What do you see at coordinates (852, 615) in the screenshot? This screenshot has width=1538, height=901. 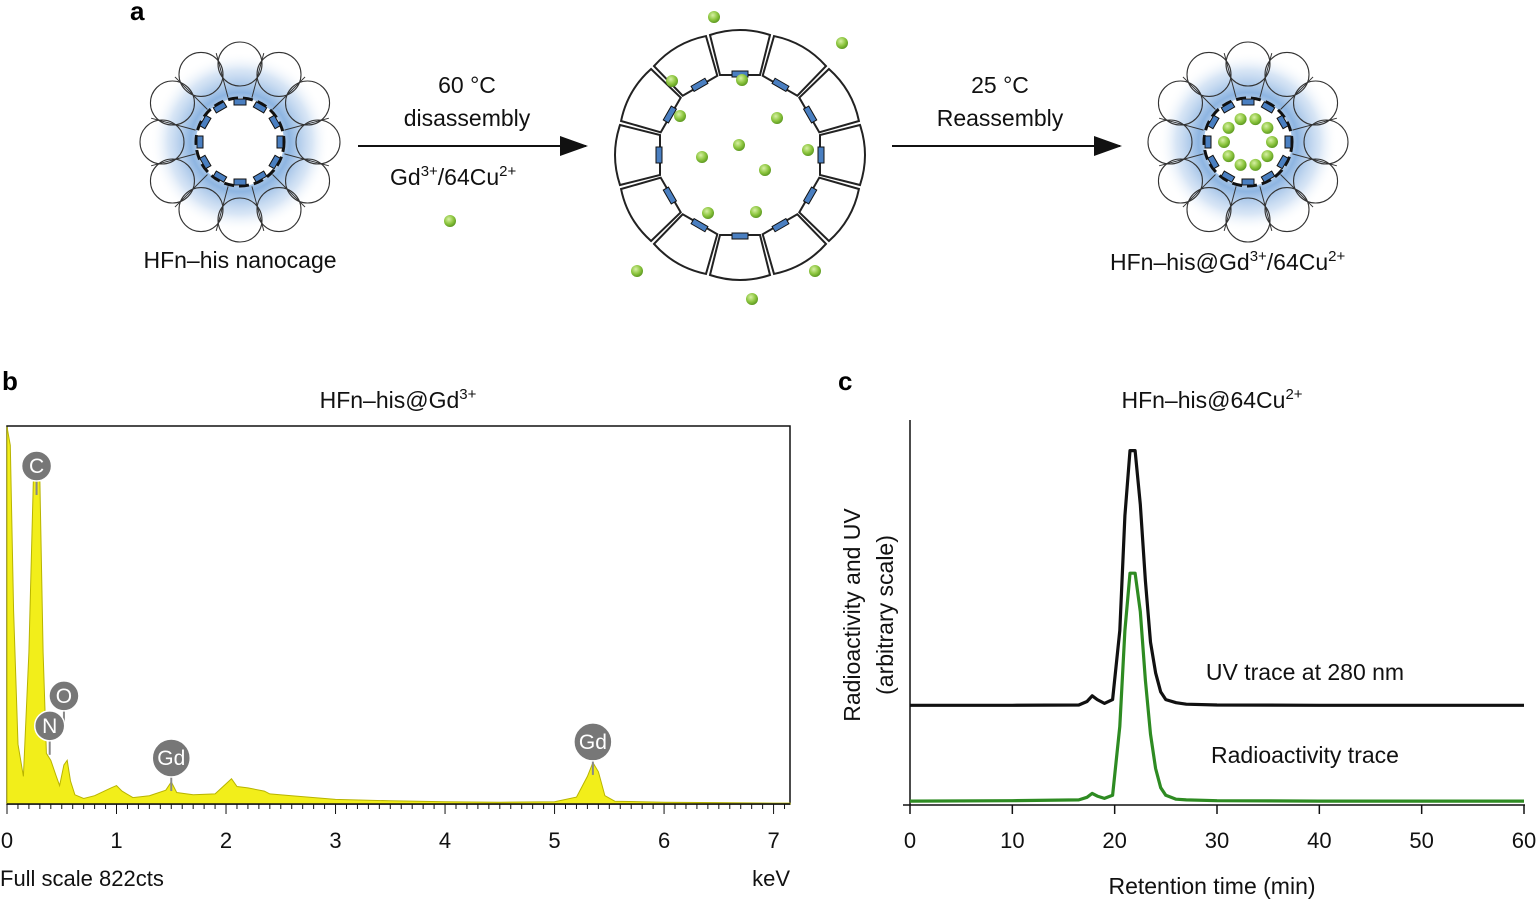 I see `chromatogram-y-label-line1: Radioactivity and UV` at bounding box center [852, 615].